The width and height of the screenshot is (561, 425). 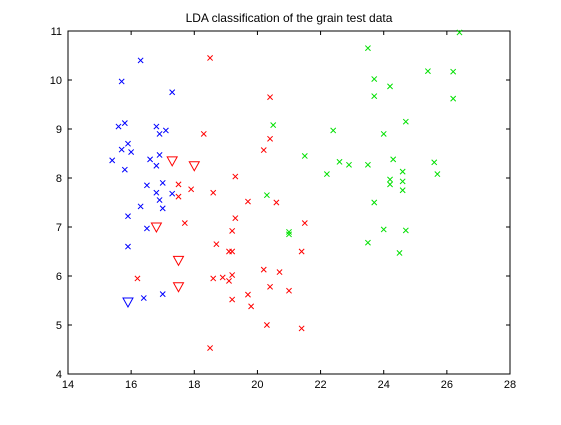 I want to click on y-tick-label: 6, so click(x=59, y=277).